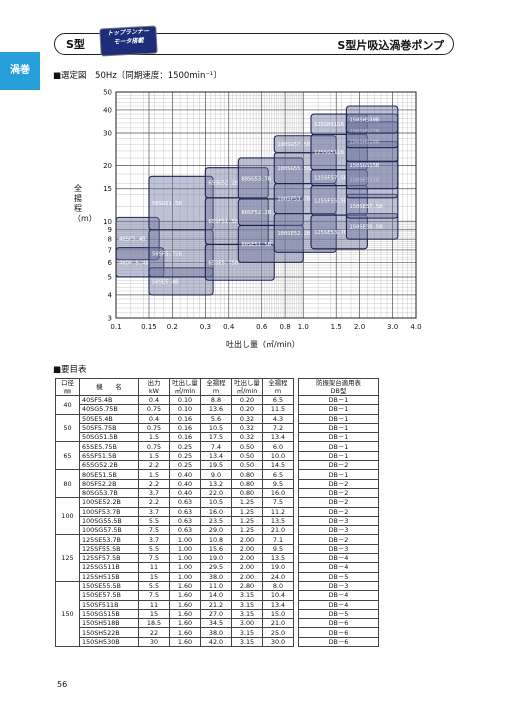 This screenshot has height=720, width=509. What do you see at coordinates (109, 623) in the screenshot?
I see `model-cell: 150SH518B` at bounding box center [109, 623].